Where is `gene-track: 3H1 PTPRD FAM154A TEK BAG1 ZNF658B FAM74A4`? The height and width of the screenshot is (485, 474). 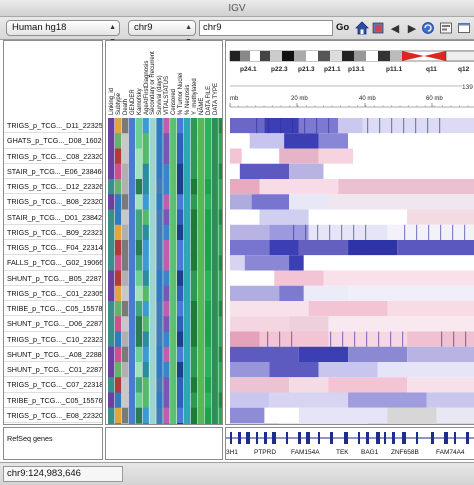 gene-track: 3H1 PTPRD FAM154A TEK BAG1 ZNF658B FAM74A4 is located at coordinates (349, 443).